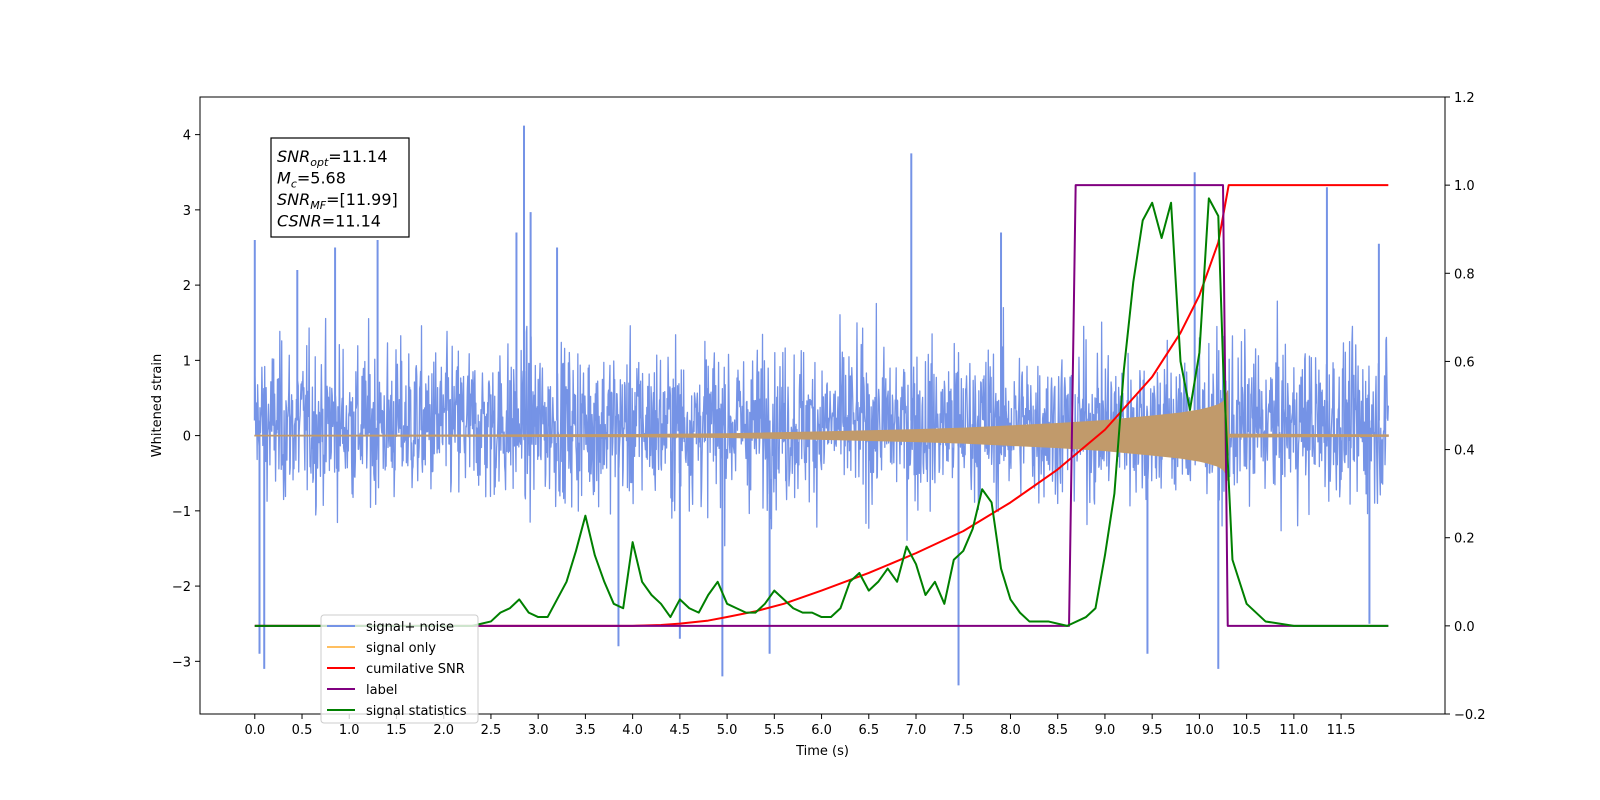  I want to click on x-tick-label: 9.0, so click(1105, 730).